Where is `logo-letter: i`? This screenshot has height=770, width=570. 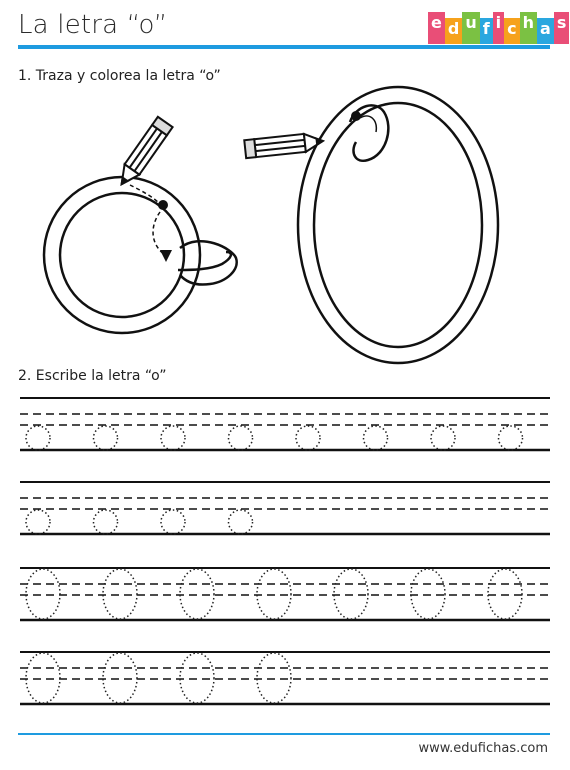 logo-letter: i is located at coordinates (498, 28).